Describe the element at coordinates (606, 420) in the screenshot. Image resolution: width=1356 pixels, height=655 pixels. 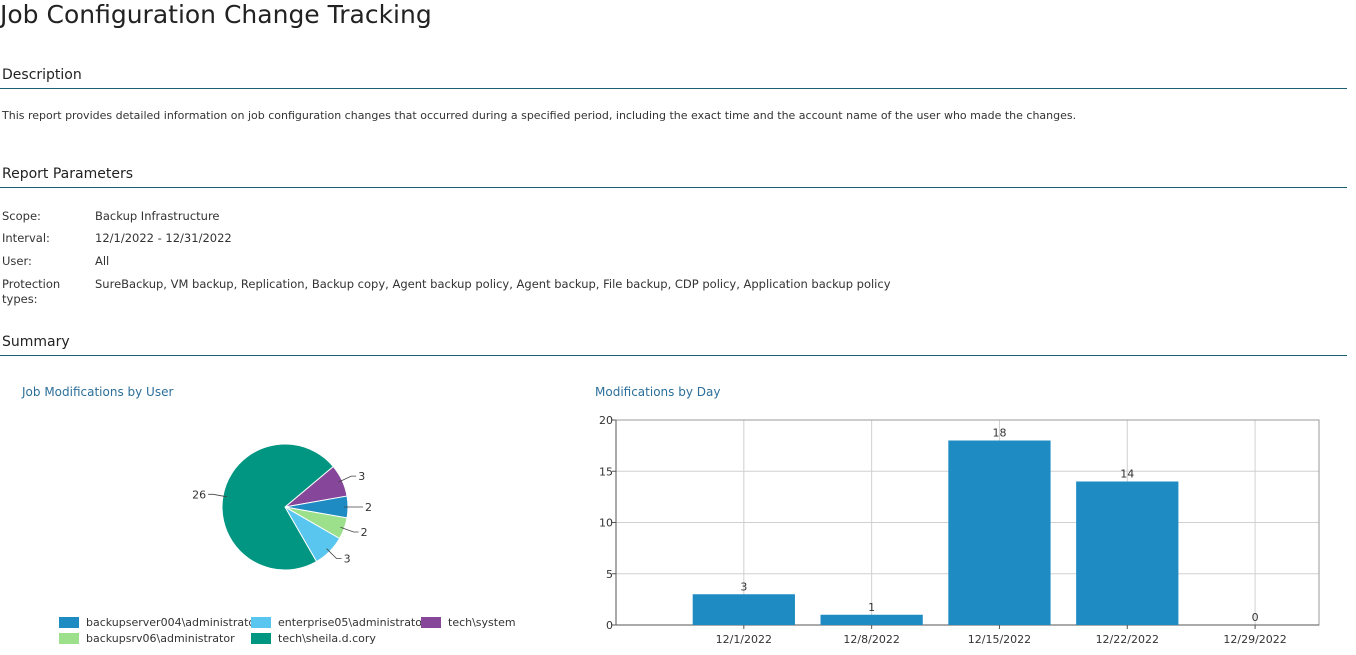
I see `y-tick-label: 20` at that location.